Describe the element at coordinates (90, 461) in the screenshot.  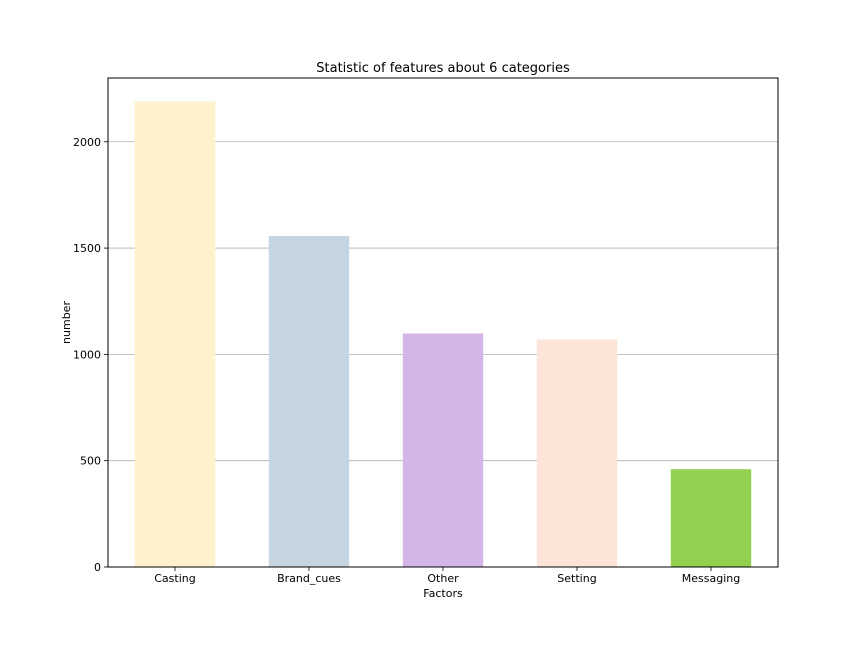
I see `y-tick-label: 500` at that location.